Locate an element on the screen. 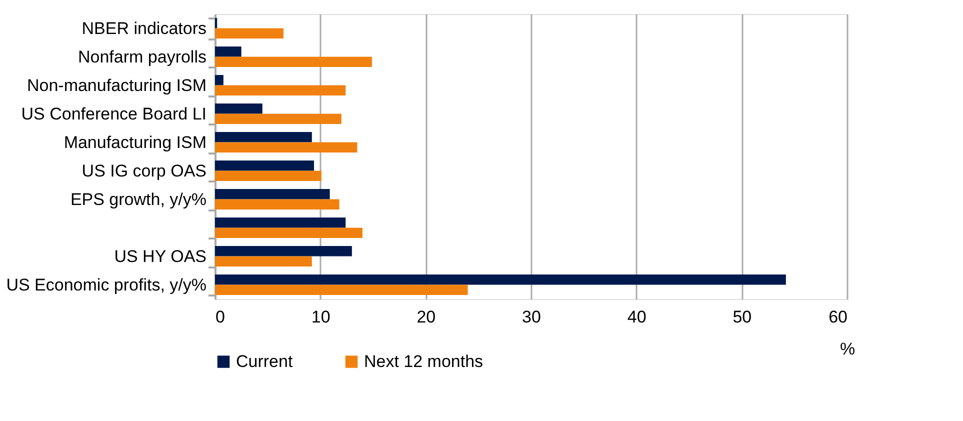  x-tick-label: 0 is located at coordinates (220, 317).